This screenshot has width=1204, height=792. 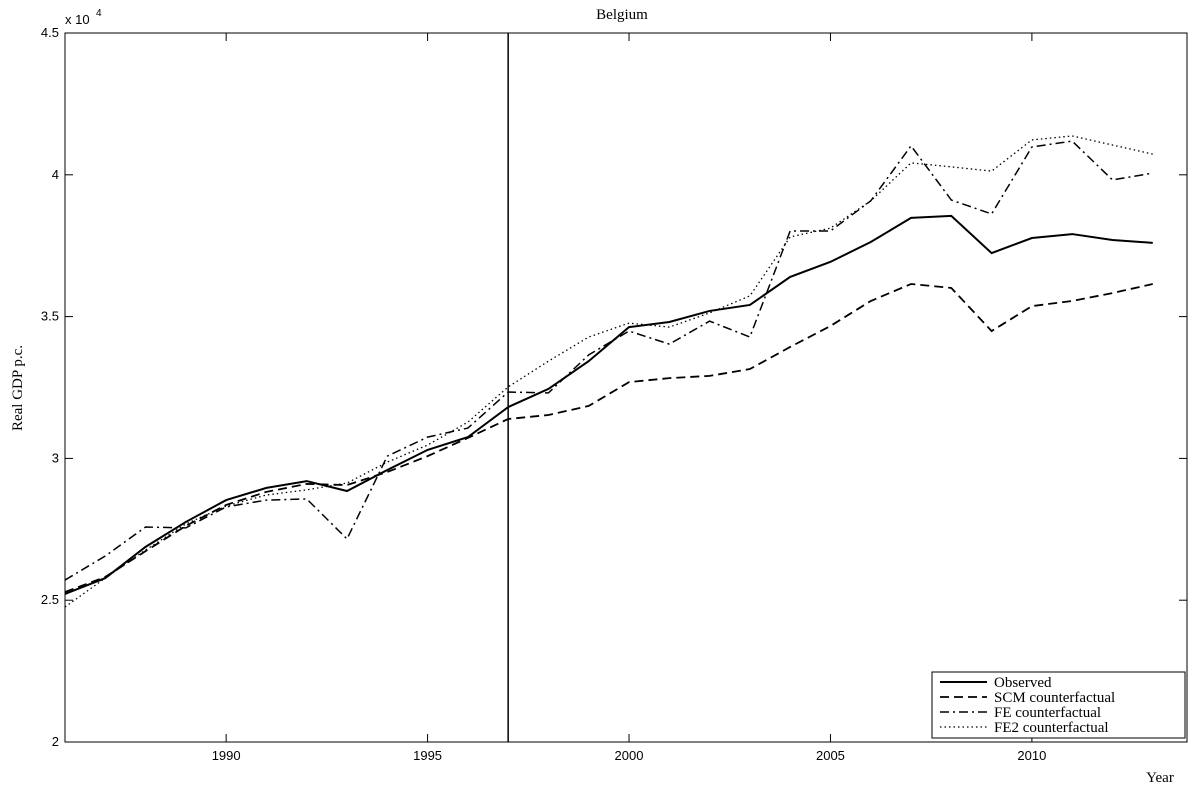 I want to click on x-tick-label: 2000, so click(x=629, y=755).